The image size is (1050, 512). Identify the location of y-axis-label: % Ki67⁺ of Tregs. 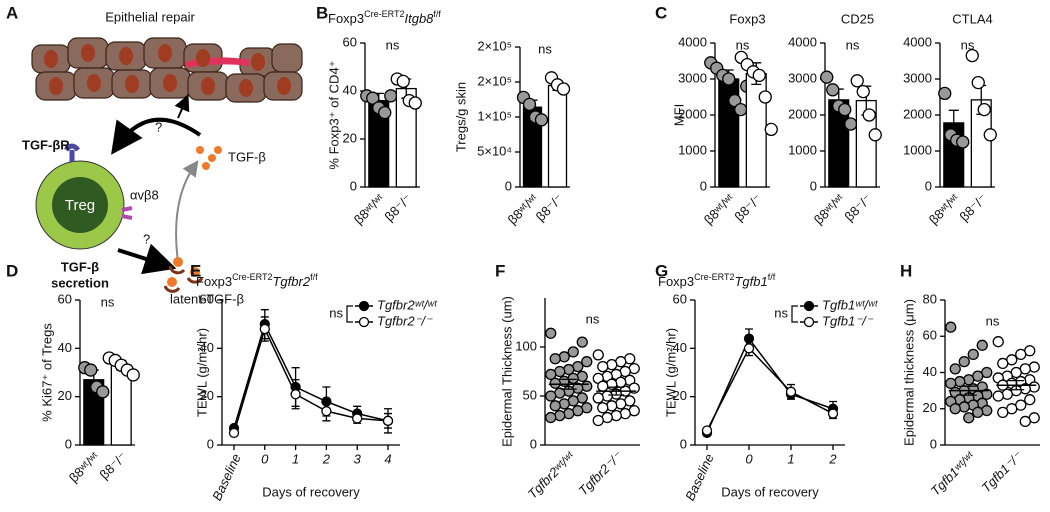
(46, 372).